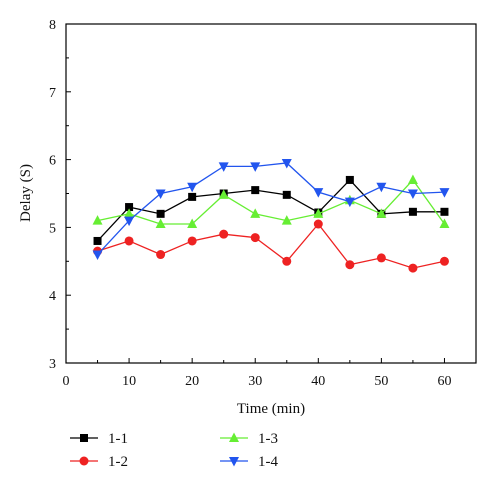 This screenshot has height=490, width=500. I want to click on x-axis-title: Time (min), so click(271, 409).